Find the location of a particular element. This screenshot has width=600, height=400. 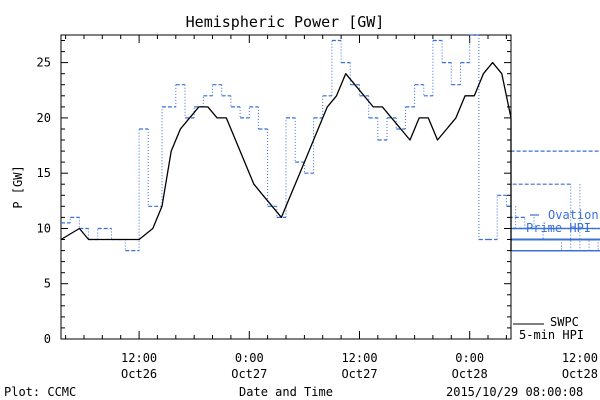

y-tick-label: 5 is located at coordinates (47, 284).